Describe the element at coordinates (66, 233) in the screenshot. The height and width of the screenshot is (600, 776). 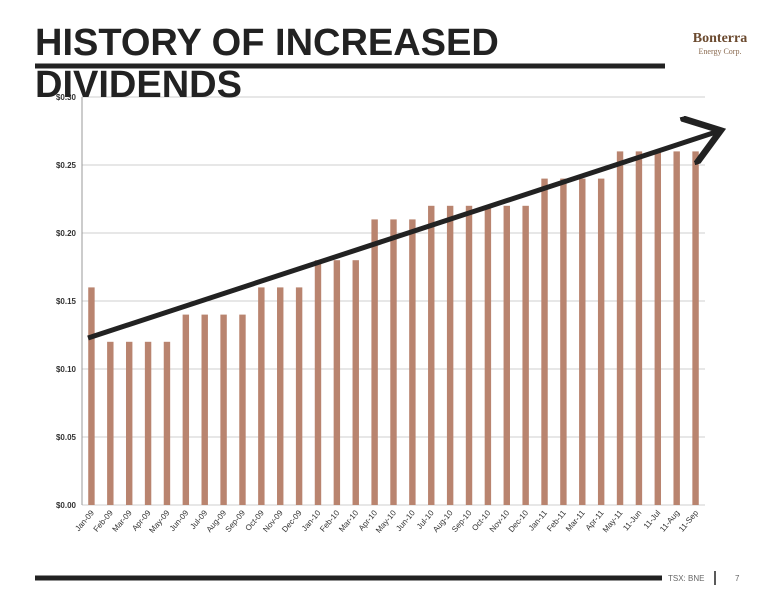
I see `y-tick-label: $0.20` at that location.